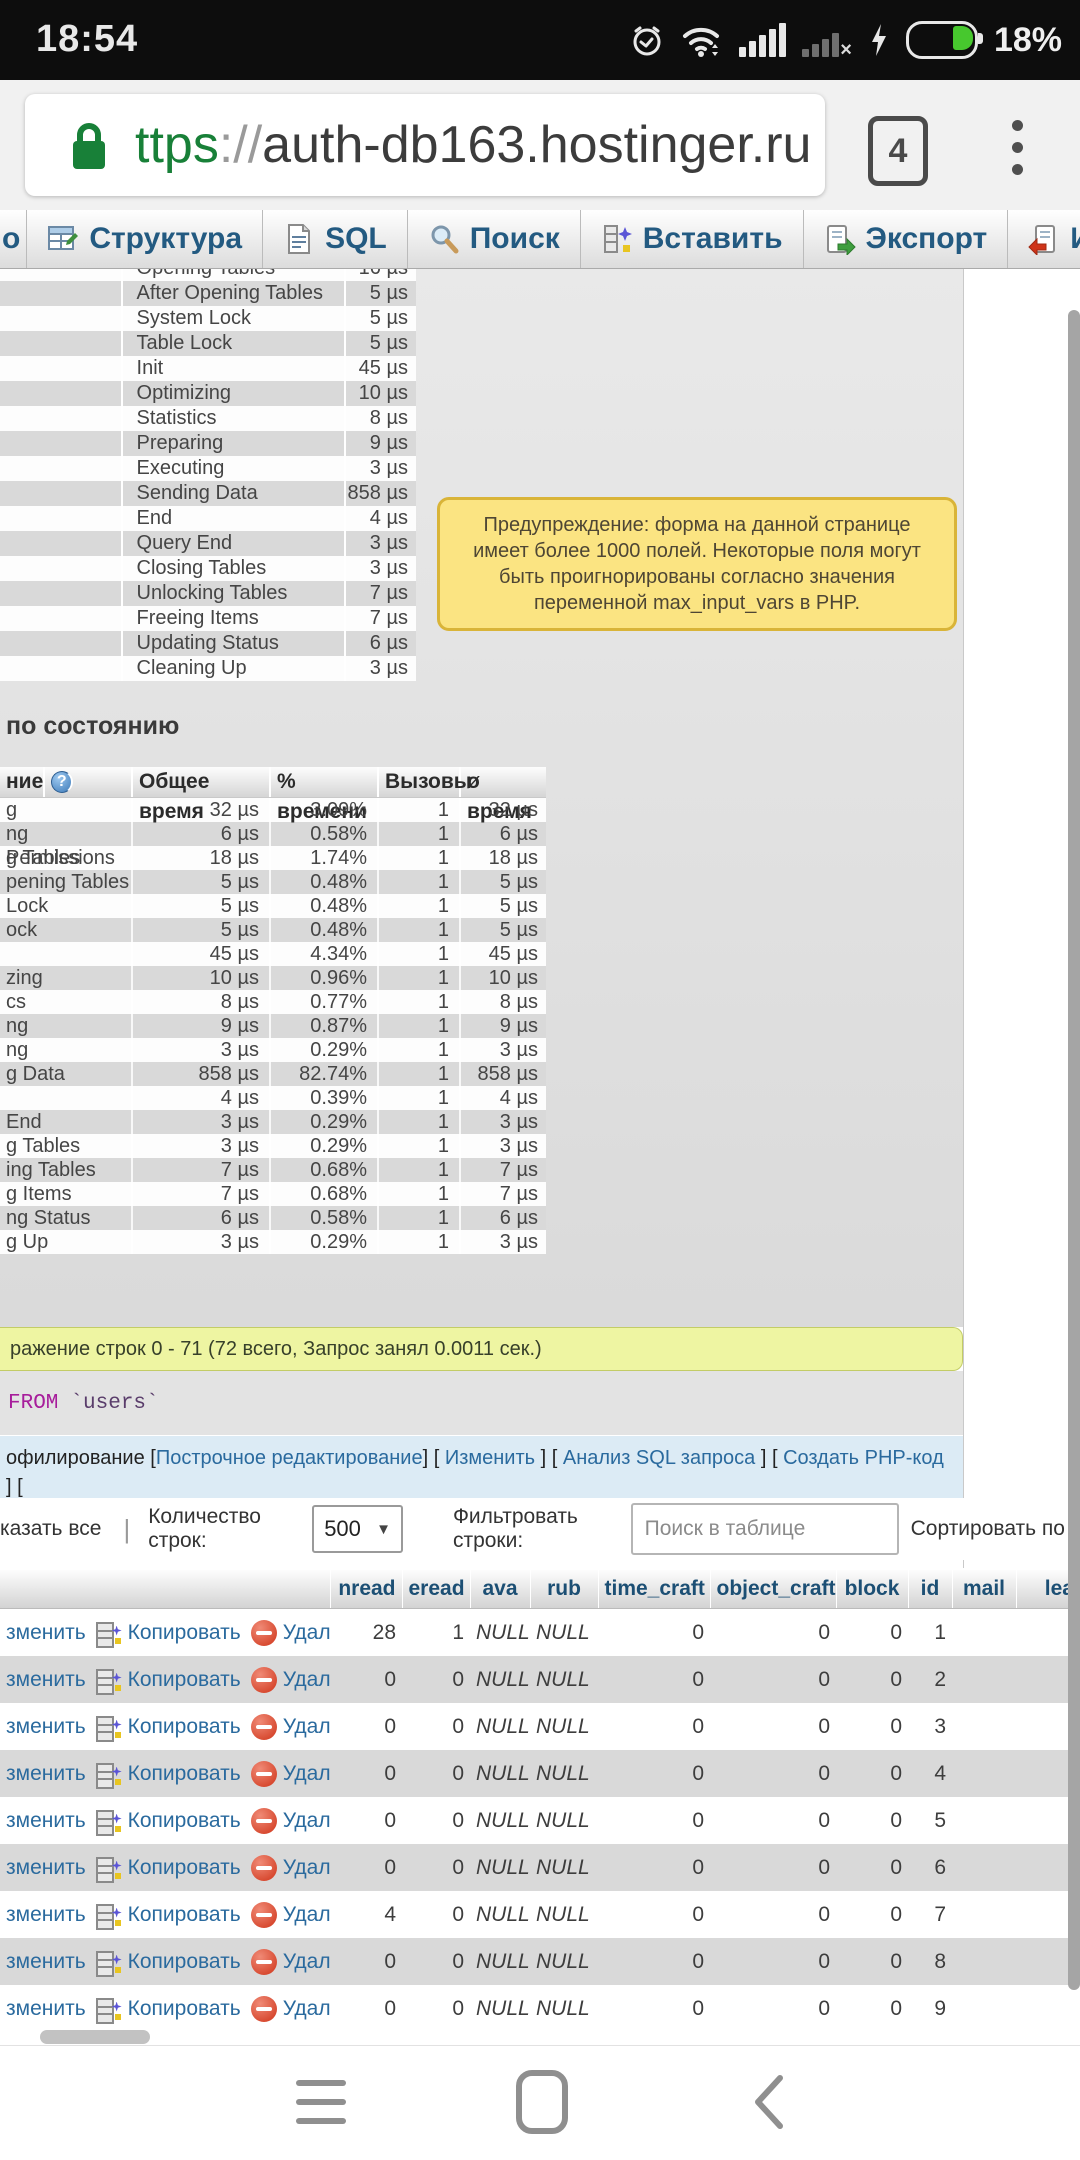 The width and height of the screenshot is (1080, 2160). What do you see at coordinates (235, 443) in the screenshot?
I see `profiling-stage: Preparing` at bounding box center [235, 443].